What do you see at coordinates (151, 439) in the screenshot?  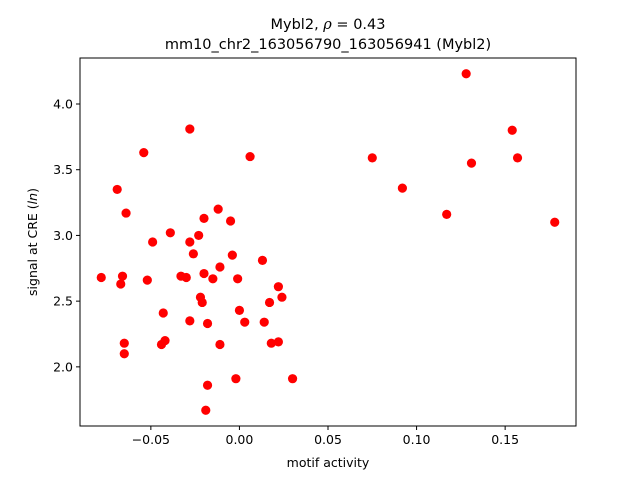 I see `x-tick-label: −0.05` at bounding box center [151, 439].